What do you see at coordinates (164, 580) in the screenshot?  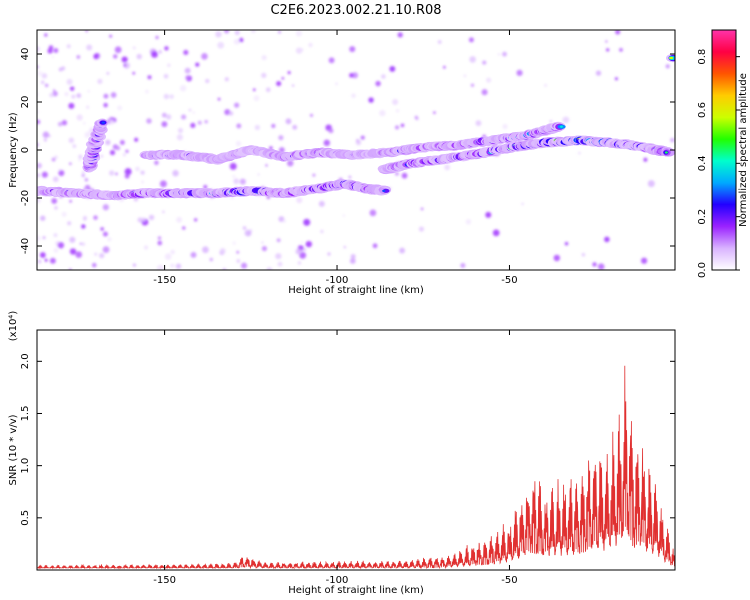 I see `x-tick-label: -150` at bounding box center [164, 580].